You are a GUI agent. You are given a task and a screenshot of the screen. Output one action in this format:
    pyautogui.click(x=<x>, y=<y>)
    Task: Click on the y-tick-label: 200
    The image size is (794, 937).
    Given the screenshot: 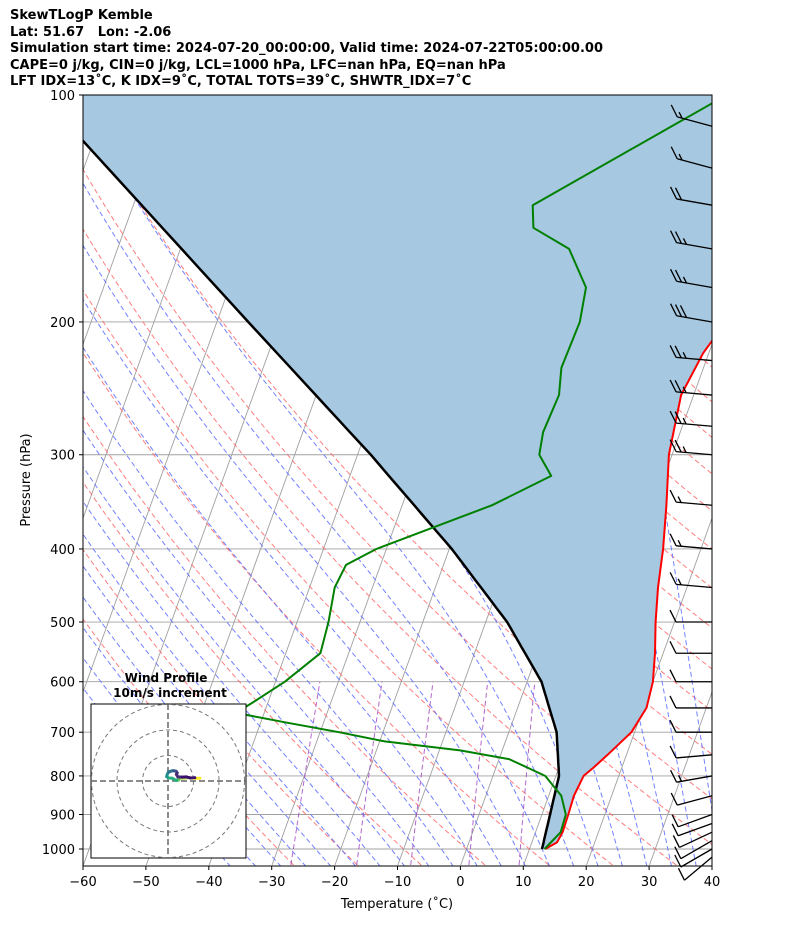 What is the action you would take?
    pyautogui.click(x=62, y=323)
    